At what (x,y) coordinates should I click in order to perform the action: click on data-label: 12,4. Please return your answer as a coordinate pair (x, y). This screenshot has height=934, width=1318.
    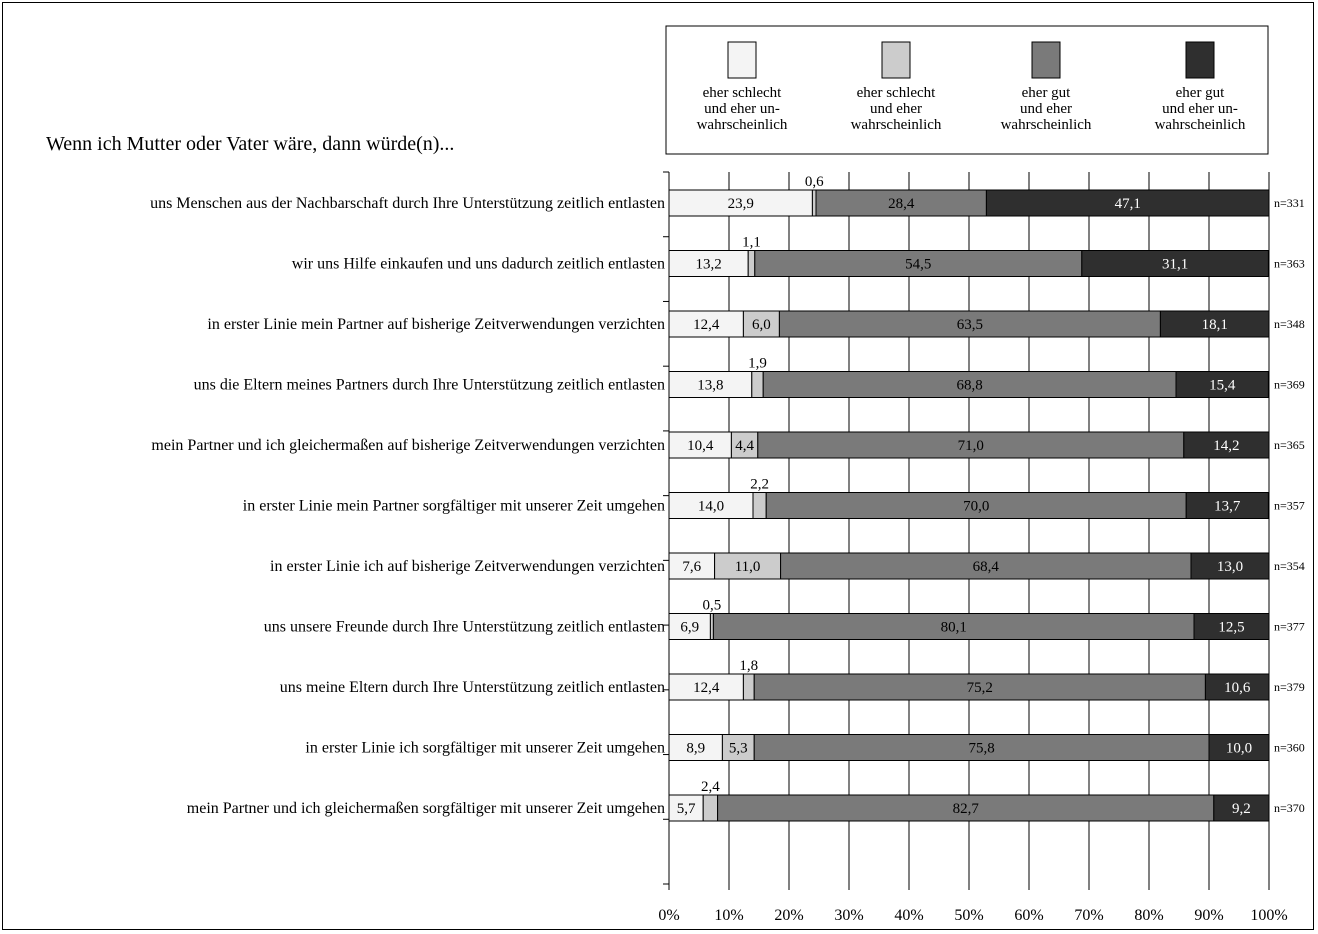
    Looking at the image, I should click on (706, 325).